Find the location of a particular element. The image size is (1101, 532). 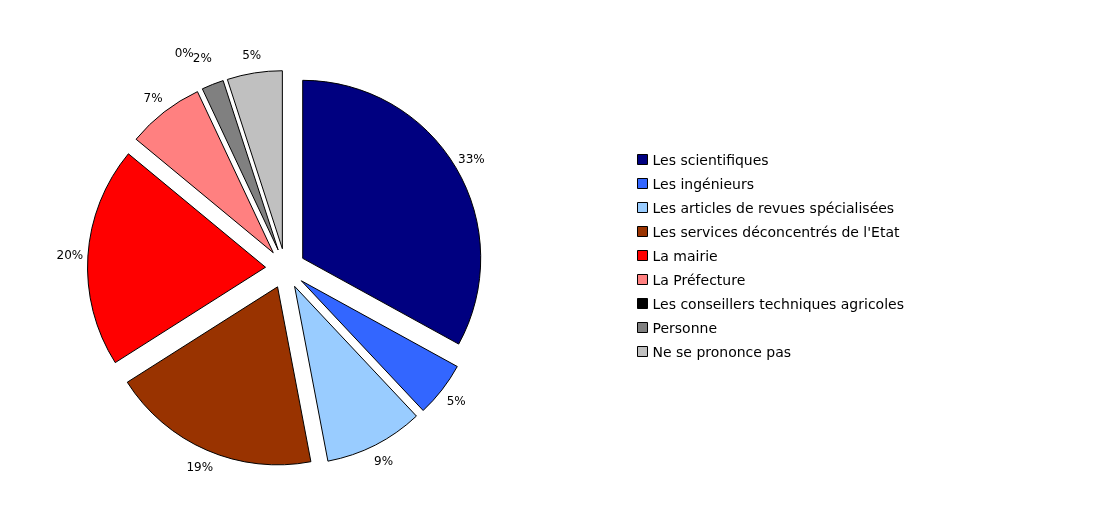

data-label: 33% is located at coordinates (471, 158).